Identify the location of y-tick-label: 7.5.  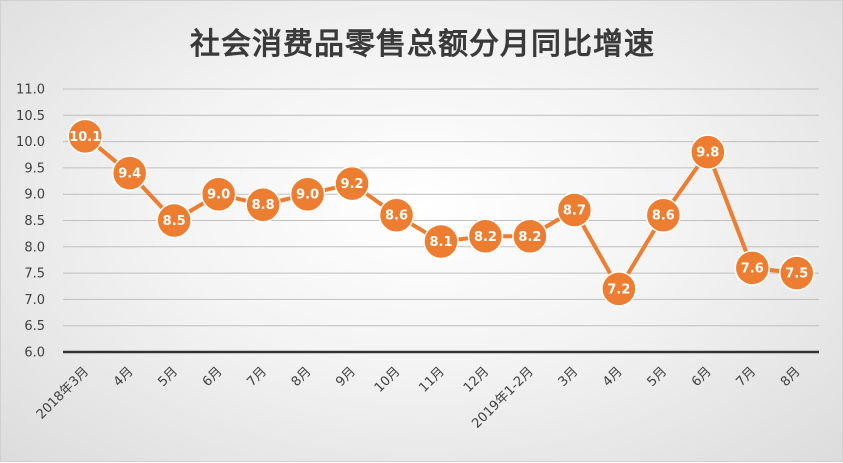
(34, 274).